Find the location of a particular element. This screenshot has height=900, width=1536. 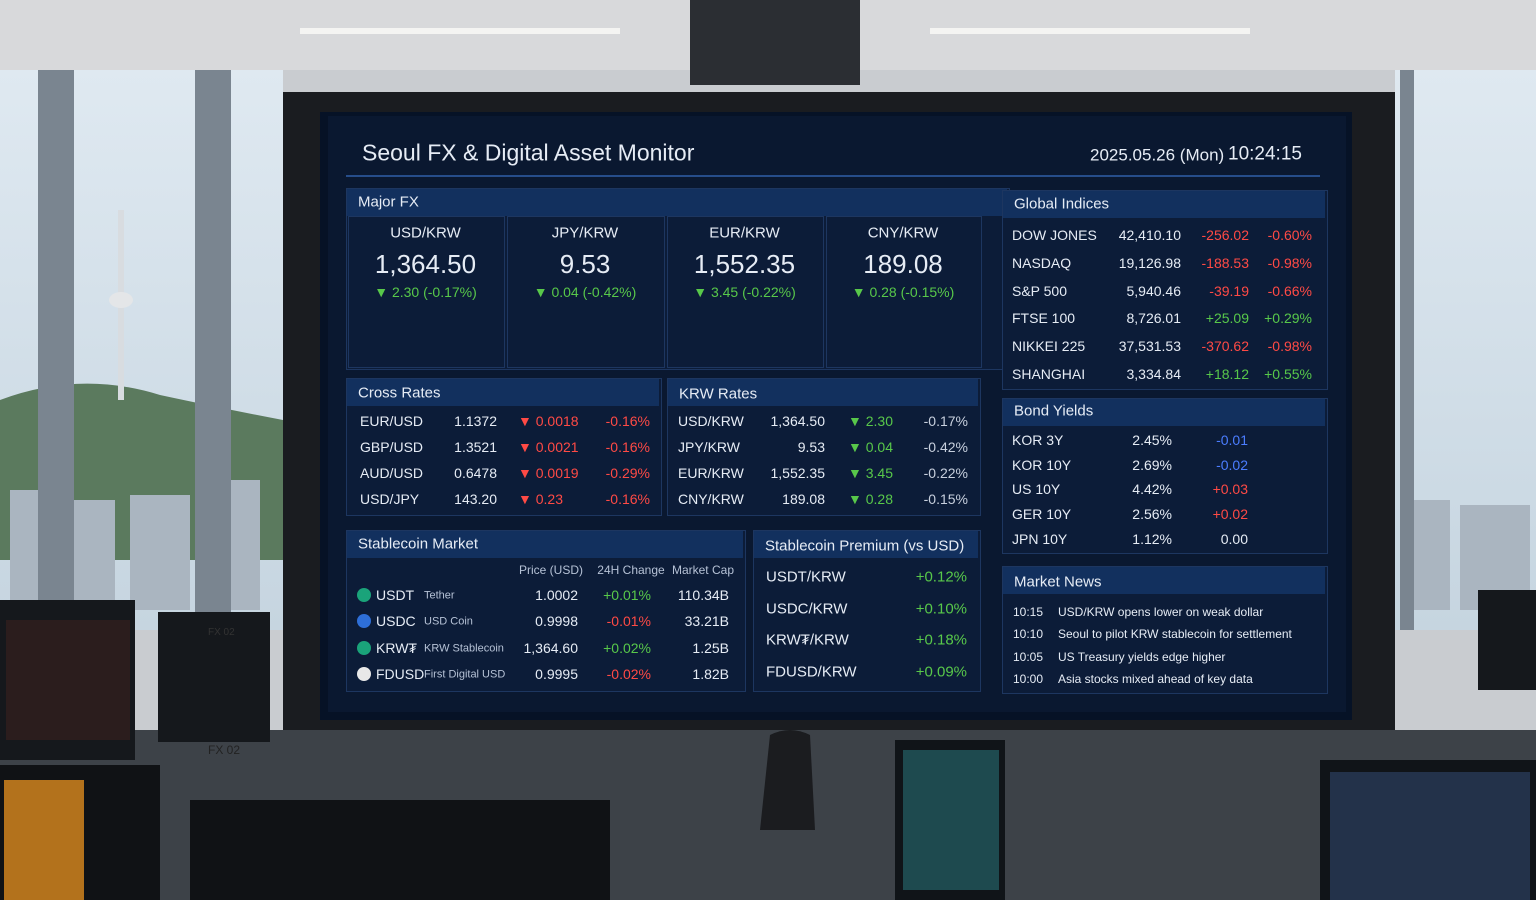

market-cap: 1.25B is located at coordinates (710, 647).